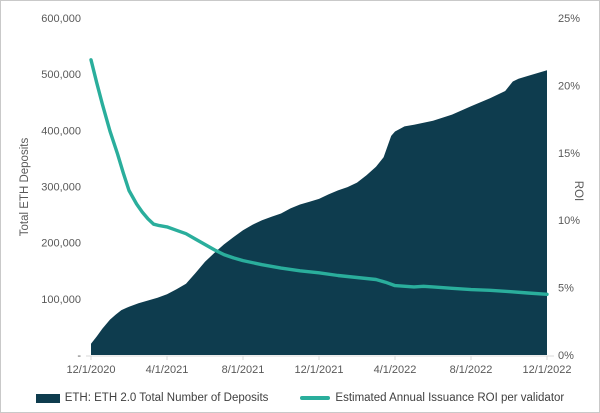  I want to click on right-axis-tick-label: 5%, so click(566, 289).